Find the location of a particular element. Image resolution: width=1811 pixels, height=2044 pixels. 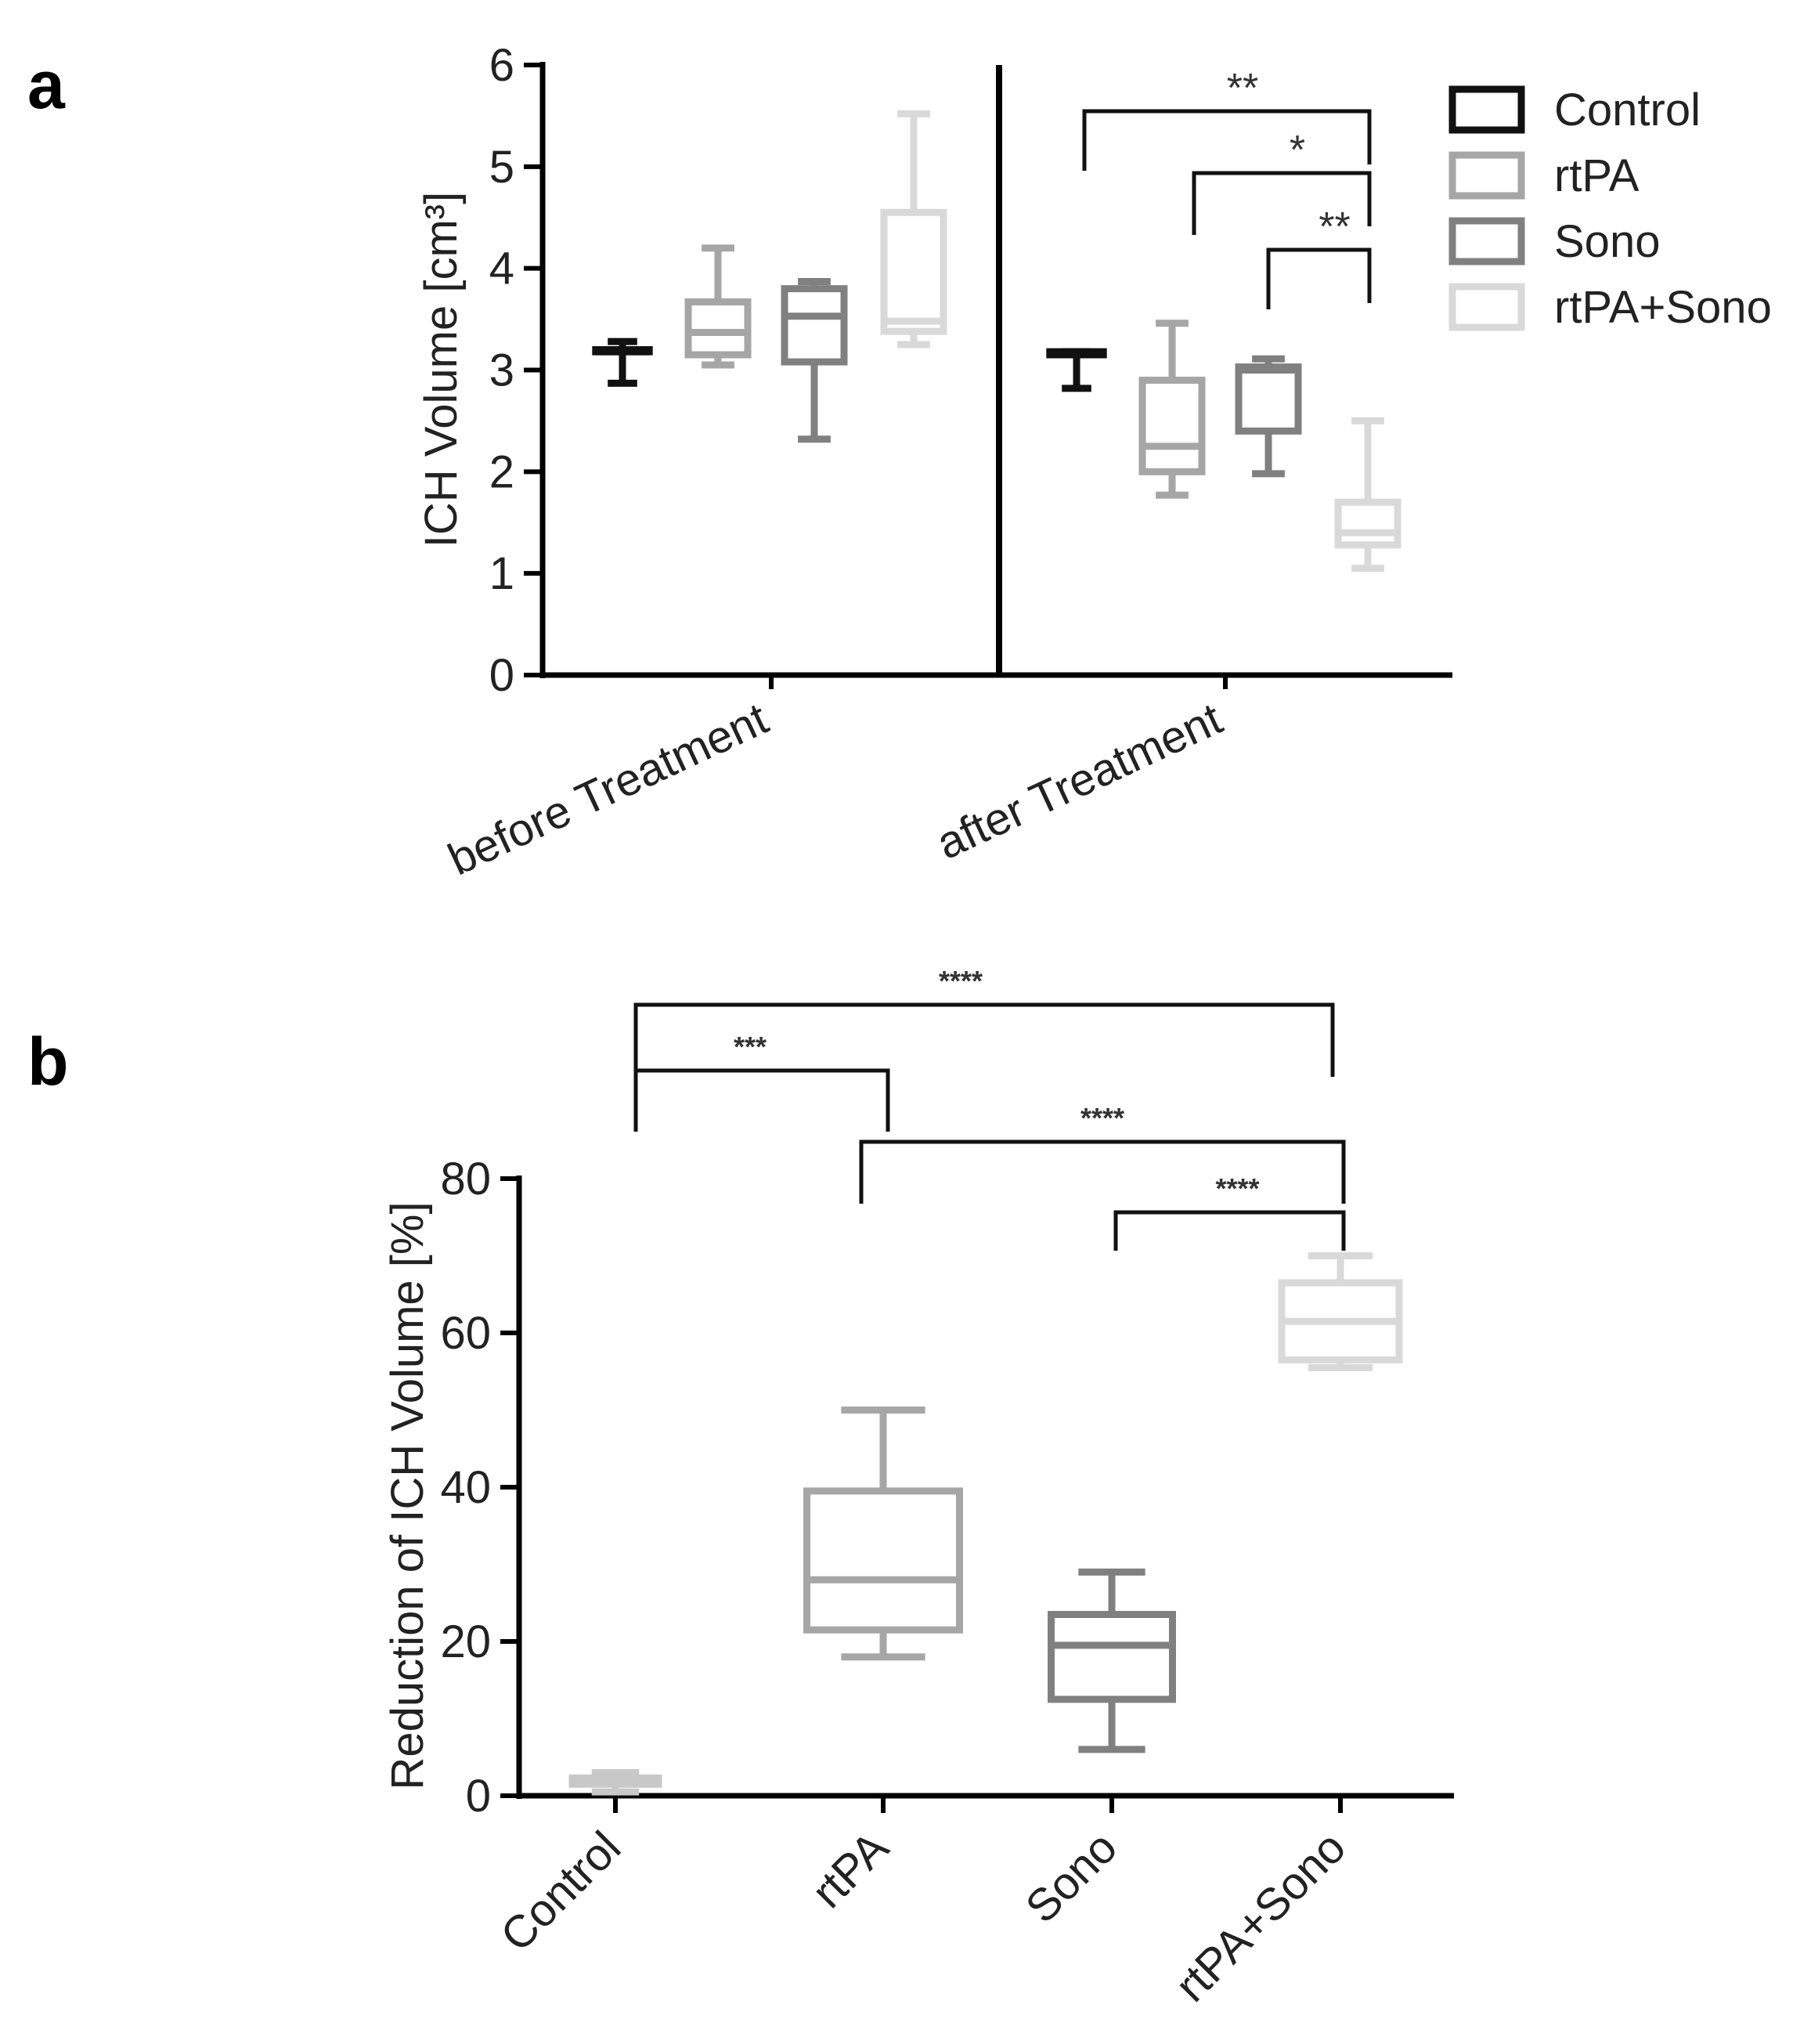

legend-label: Control is located at coordinates (1627, 110).